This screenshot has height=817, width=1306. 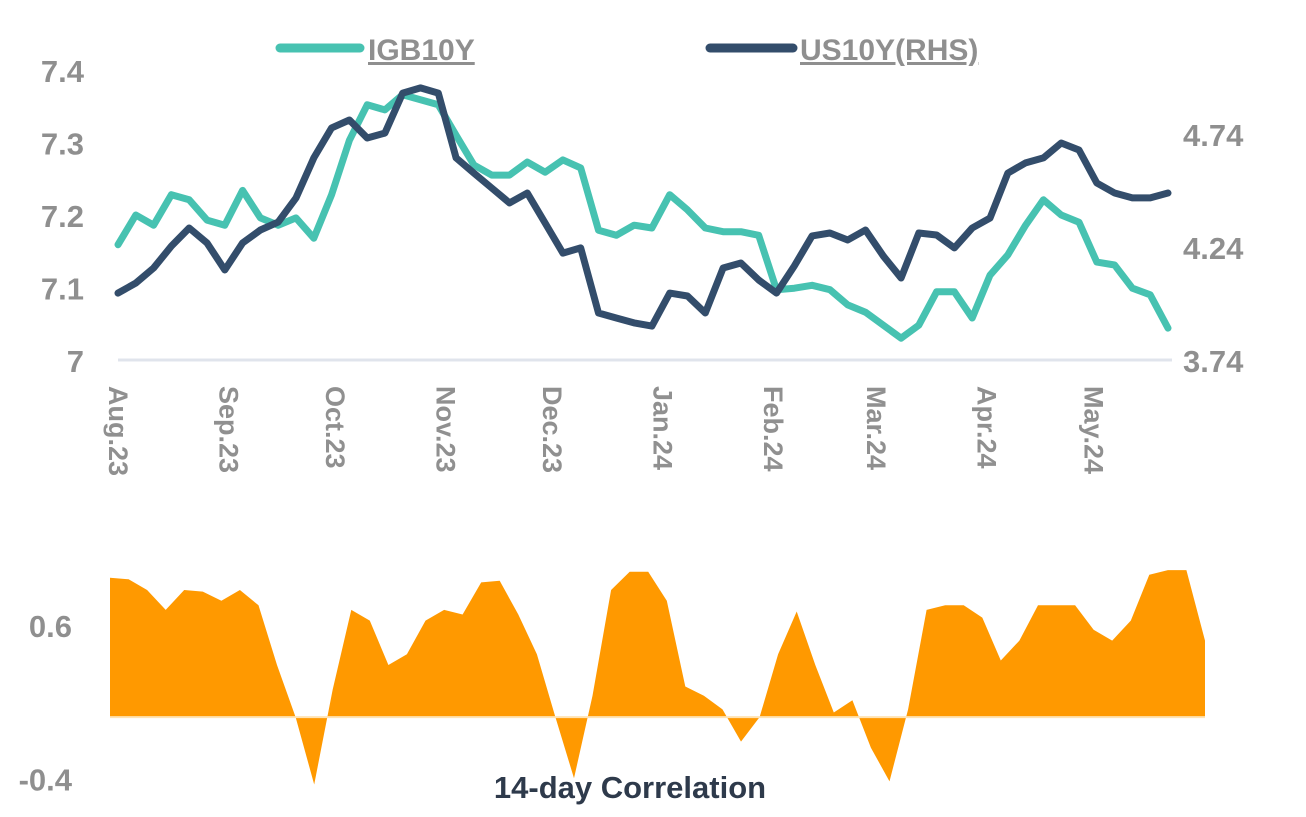 I want to click on legend: IGB10Y US10Y(RHS), so click(x=626, y=50).